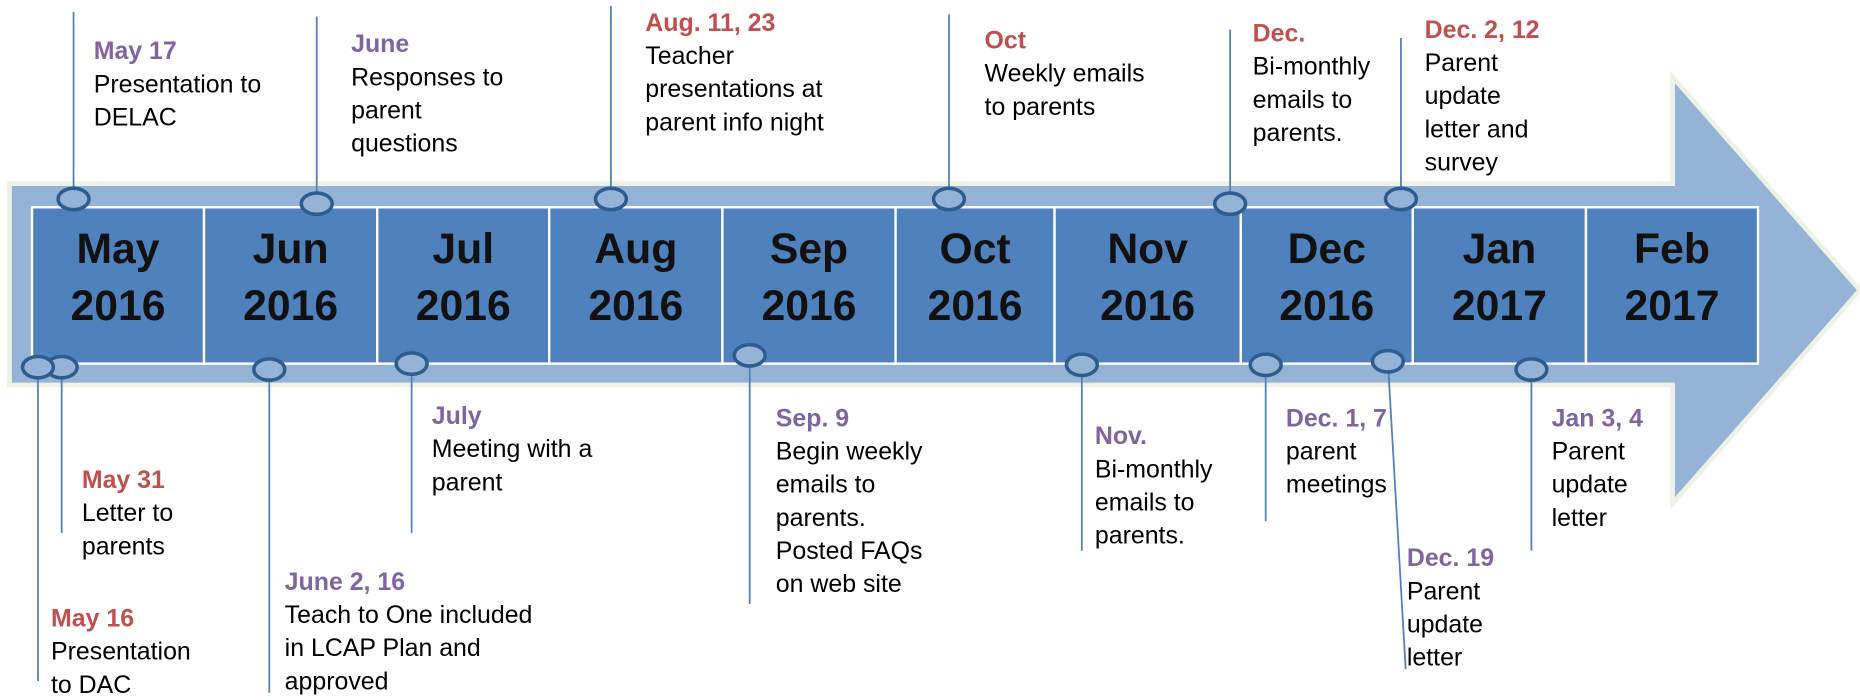 This screenshot has width=1860, height=700. Describe the element at coordinates (974, 249) in the screenshot. I see `month-name: Oct` at that location.